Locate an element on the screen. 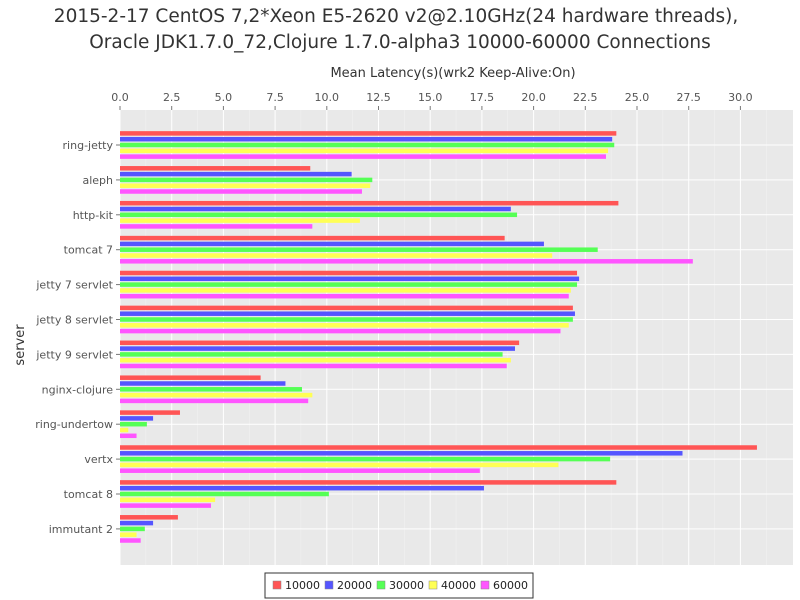  y-tick-label: jetty 8 servlet is located at coordinates (74, 320).